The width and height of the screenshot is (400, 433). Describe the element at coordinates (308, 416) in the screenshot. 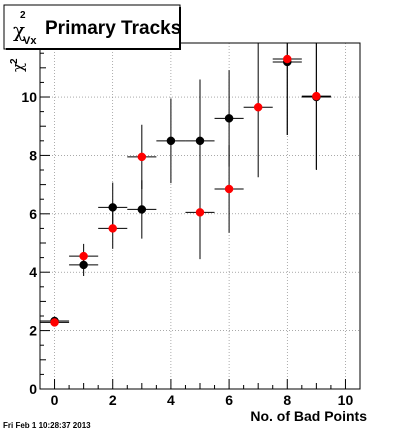

I see `x-axis-title: No. of Bad Points` at that location.